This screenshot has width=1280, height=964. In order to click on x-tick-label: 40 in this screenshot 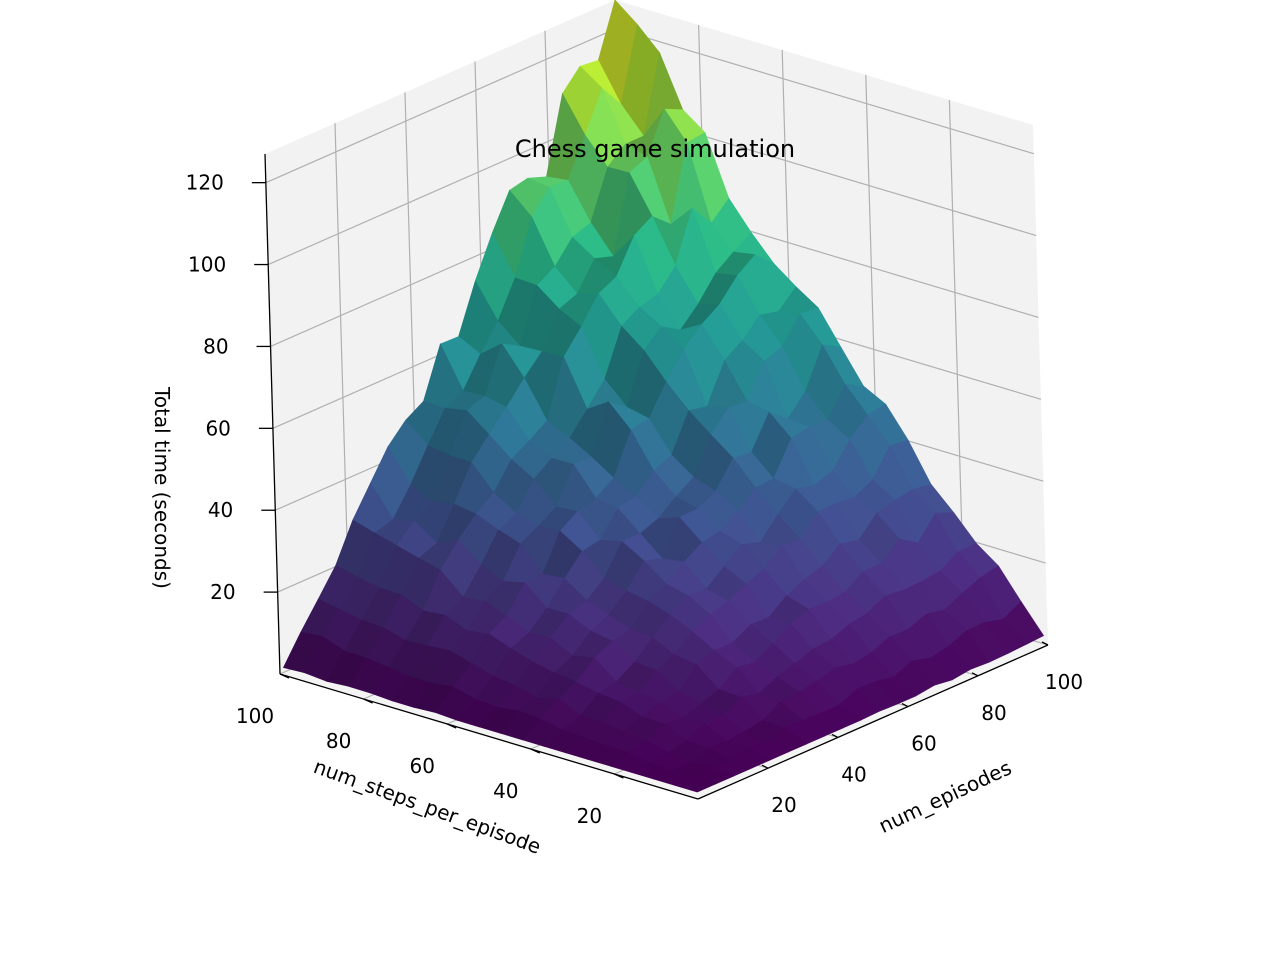, I will do `click(853, 774)`.